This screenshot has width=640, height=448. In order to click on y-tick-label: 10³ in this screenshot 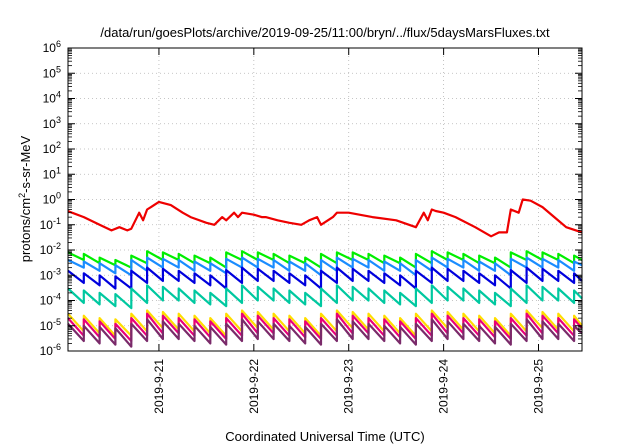, I will do `click(52, 123)`.